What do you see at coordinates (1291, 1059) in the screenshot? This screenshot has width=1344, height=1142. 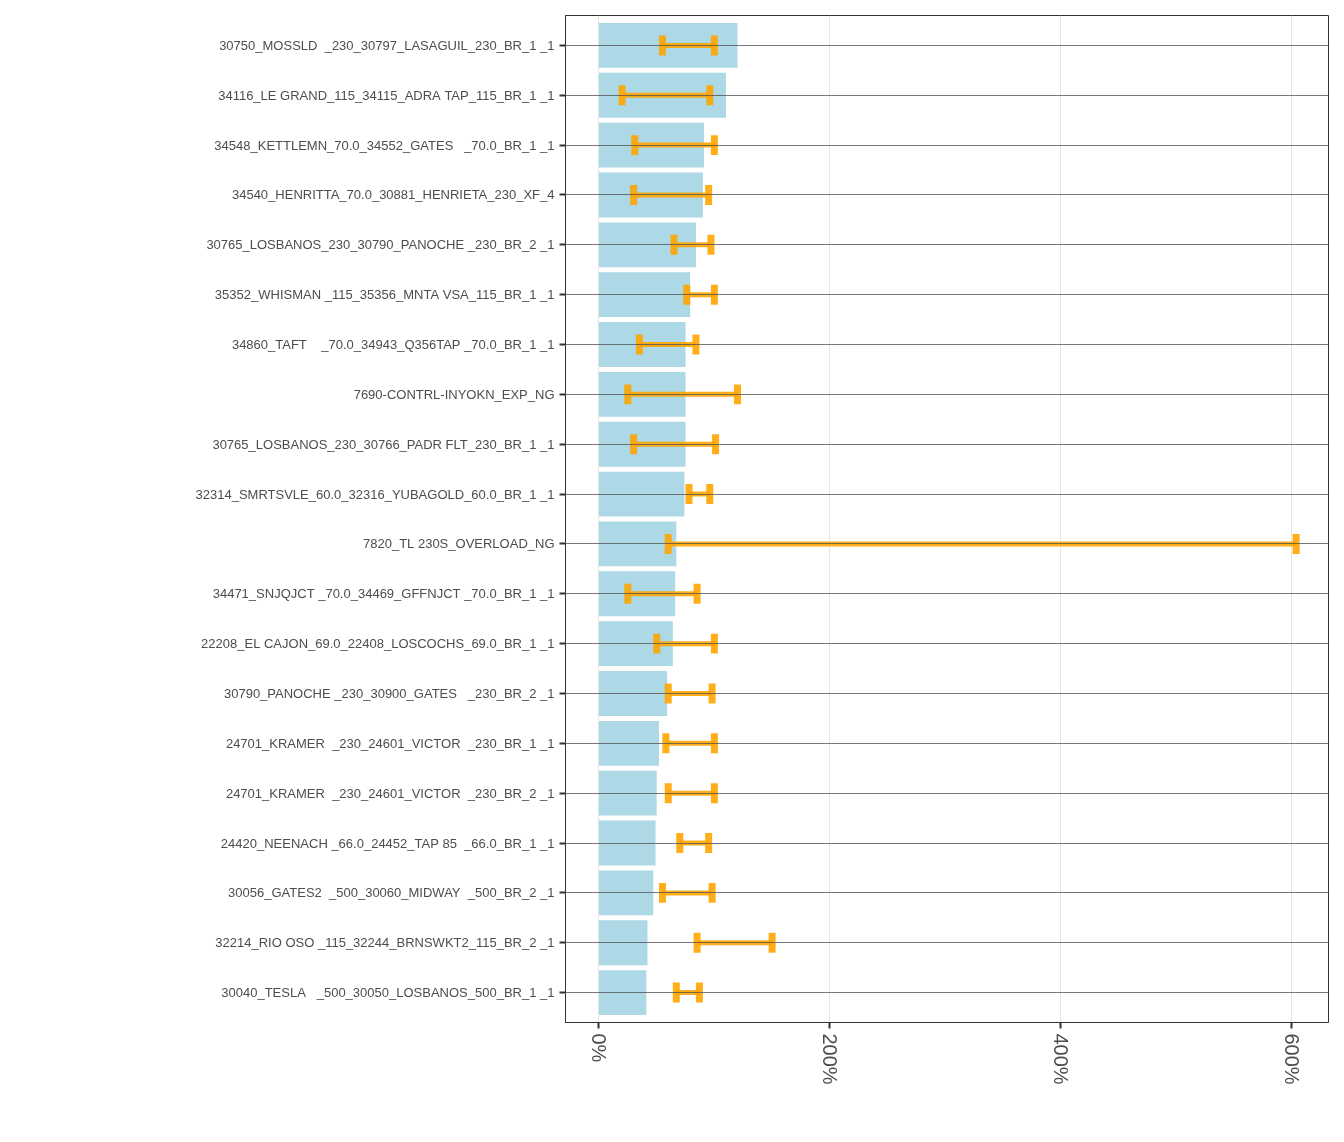 I see `x-tick-label: 600%` at bounding box center [1291, 1059].